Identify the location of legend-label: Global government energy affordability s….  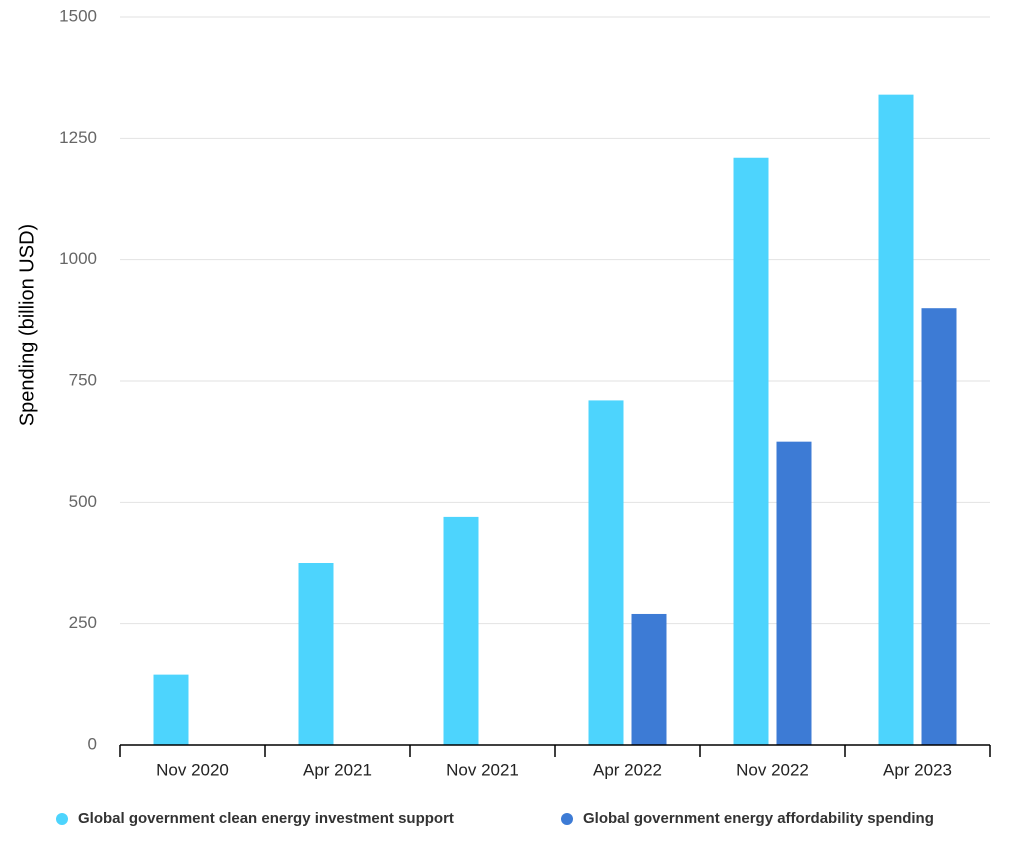
(758, 818).